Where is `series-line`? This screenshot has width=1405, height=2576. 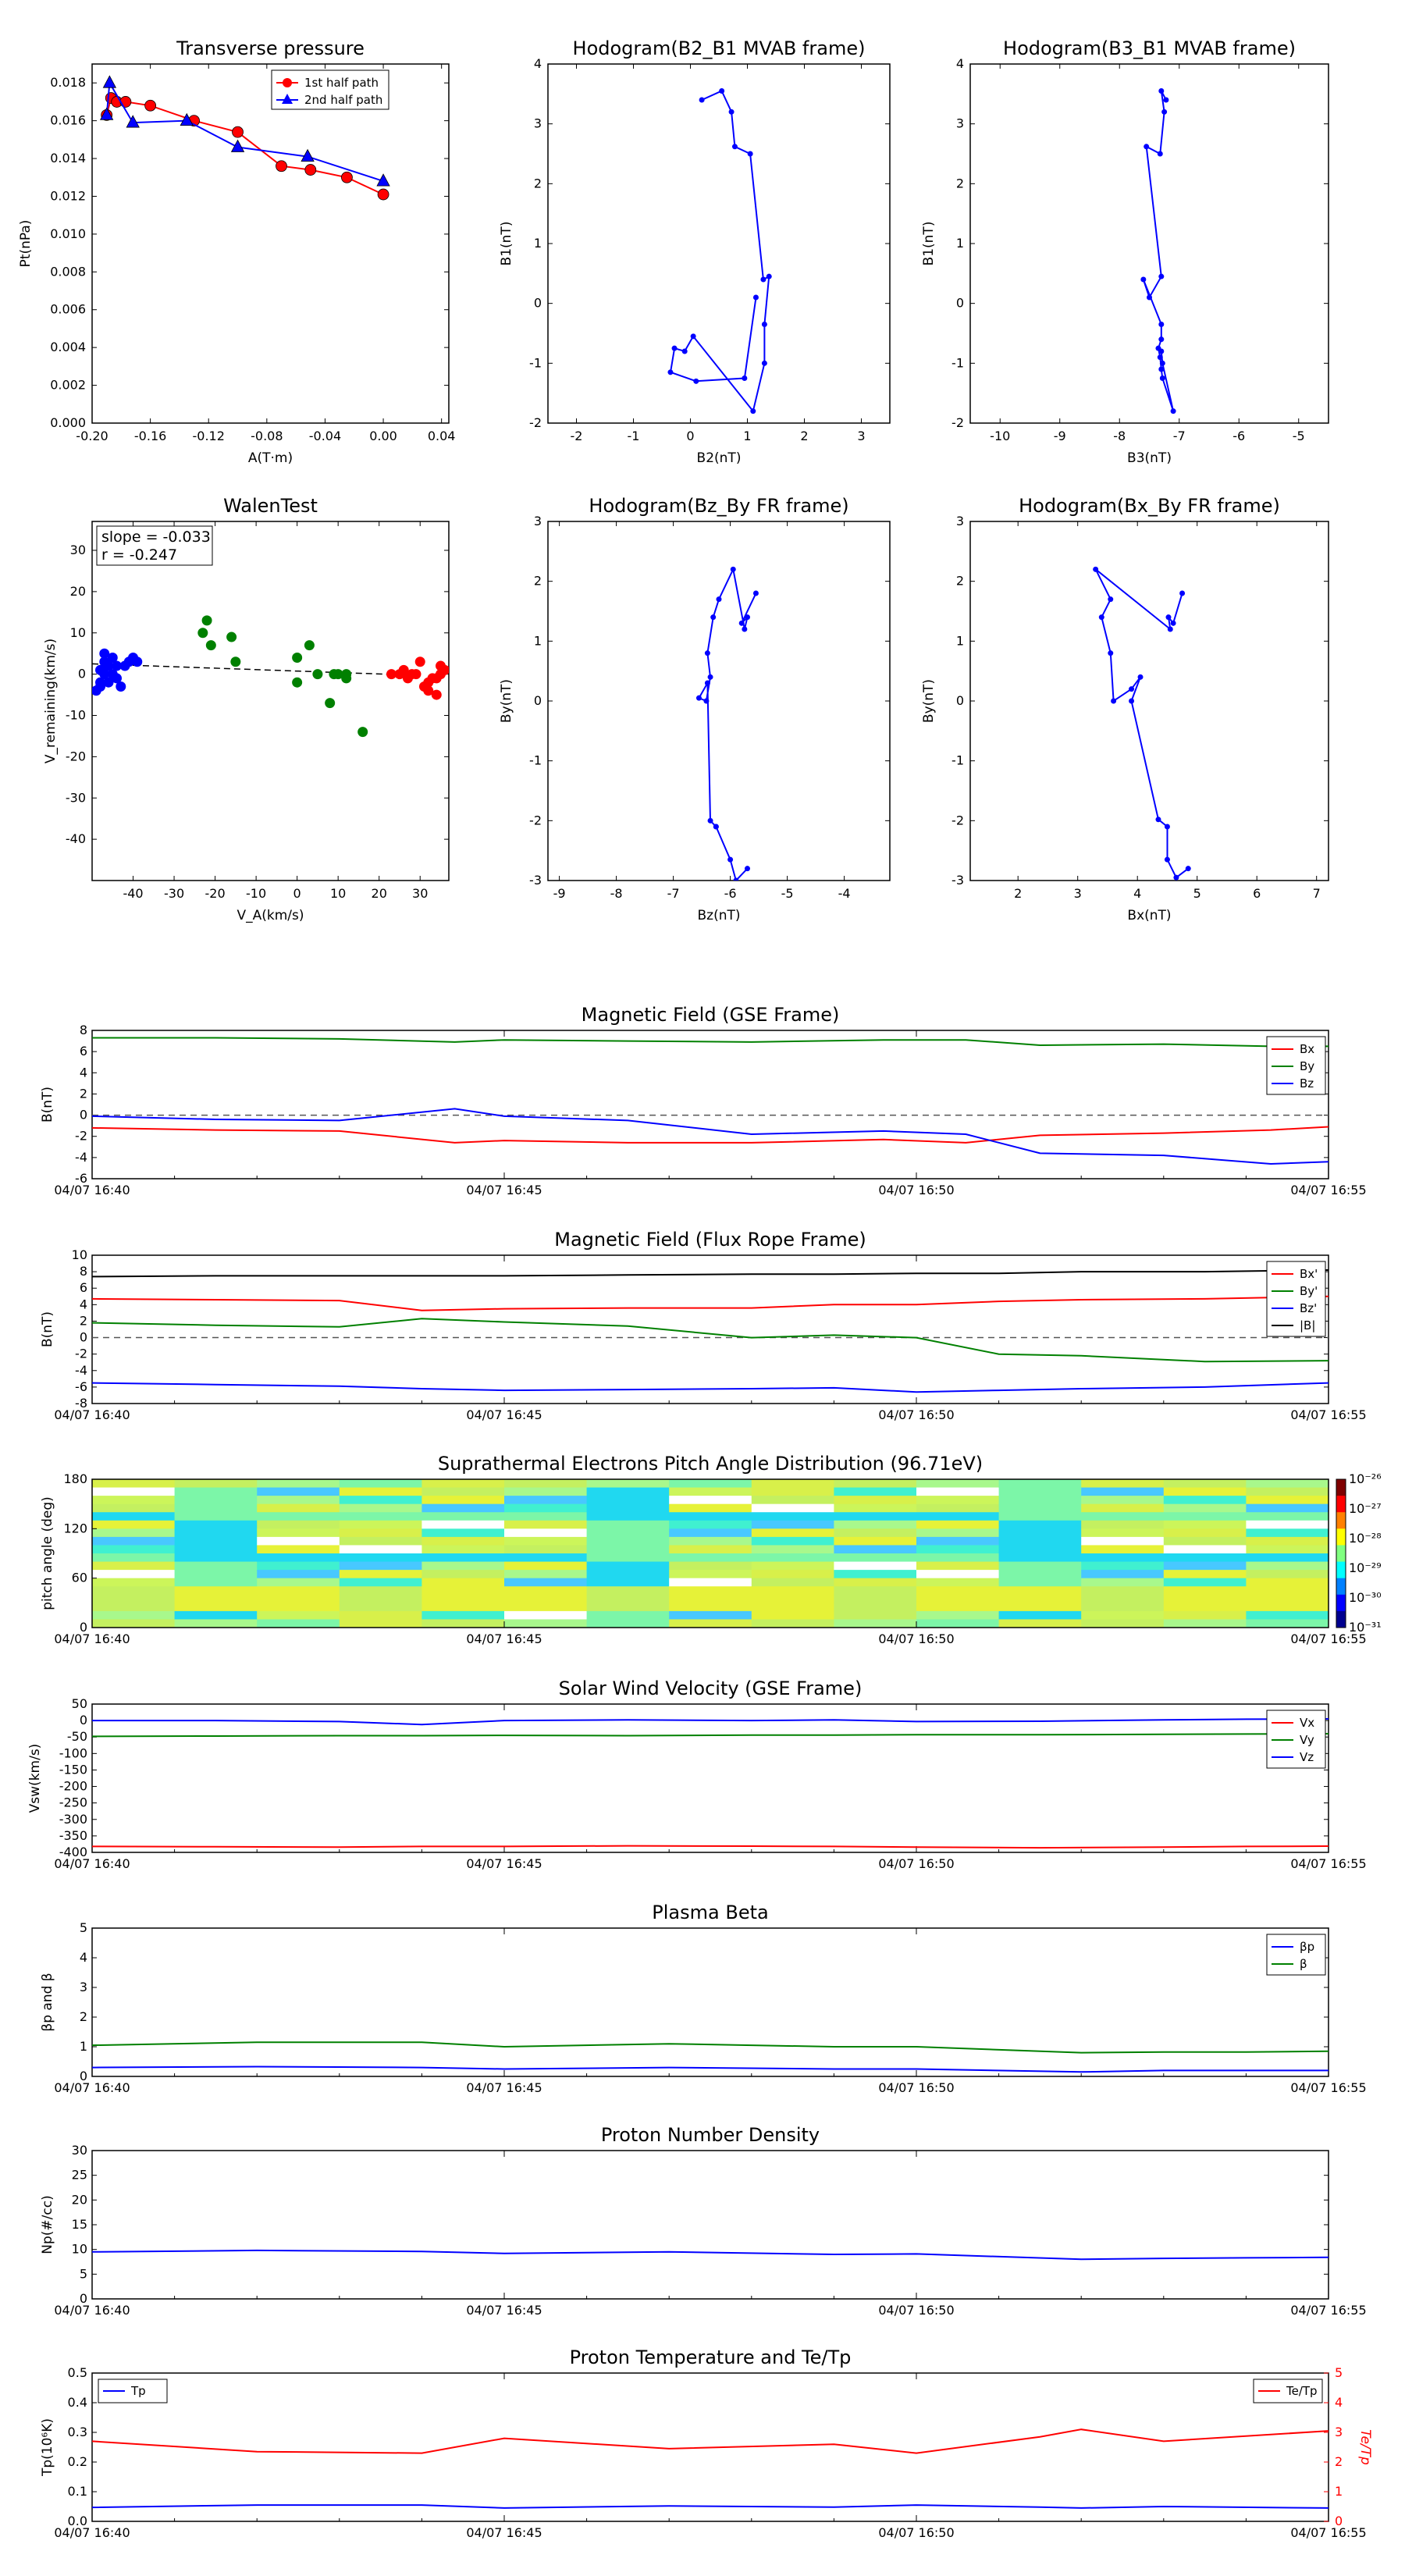
series-line is located at coordinates (1142, 723).